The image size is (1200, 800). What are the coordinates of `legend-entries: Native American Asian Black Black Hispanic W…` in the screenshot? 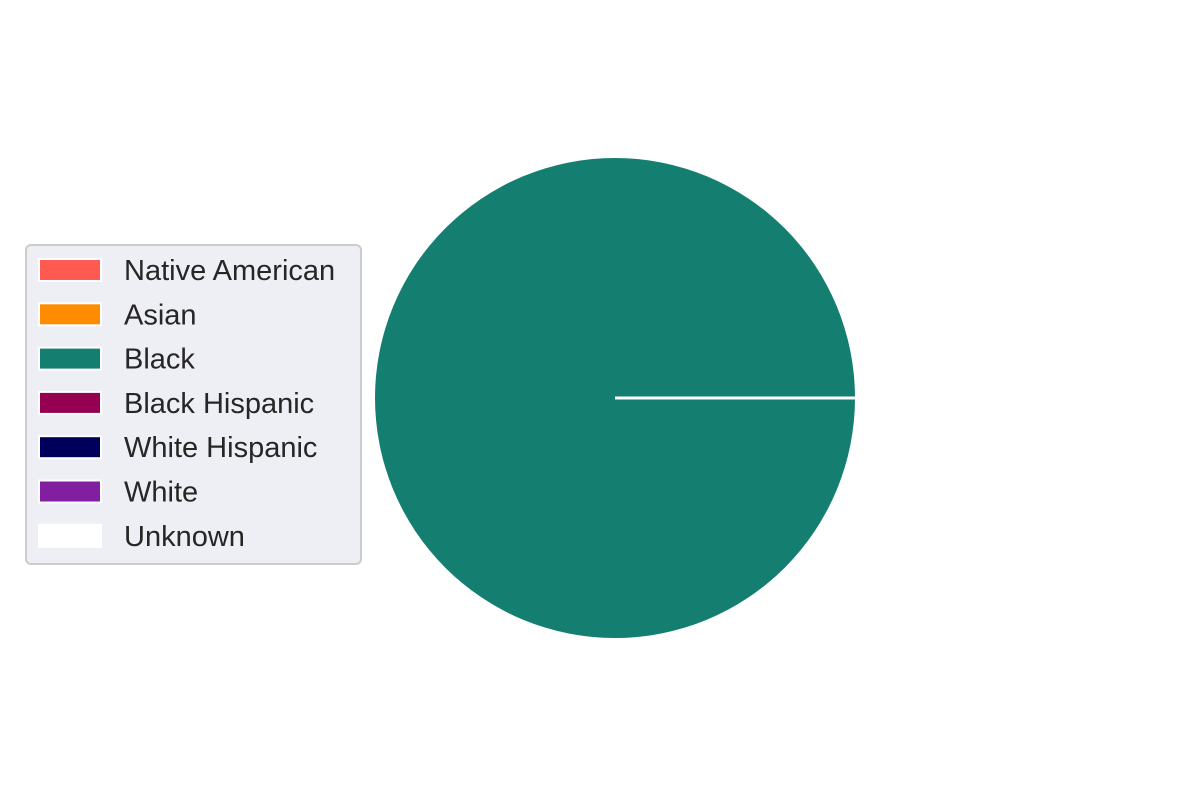 It's located at (186, 404).